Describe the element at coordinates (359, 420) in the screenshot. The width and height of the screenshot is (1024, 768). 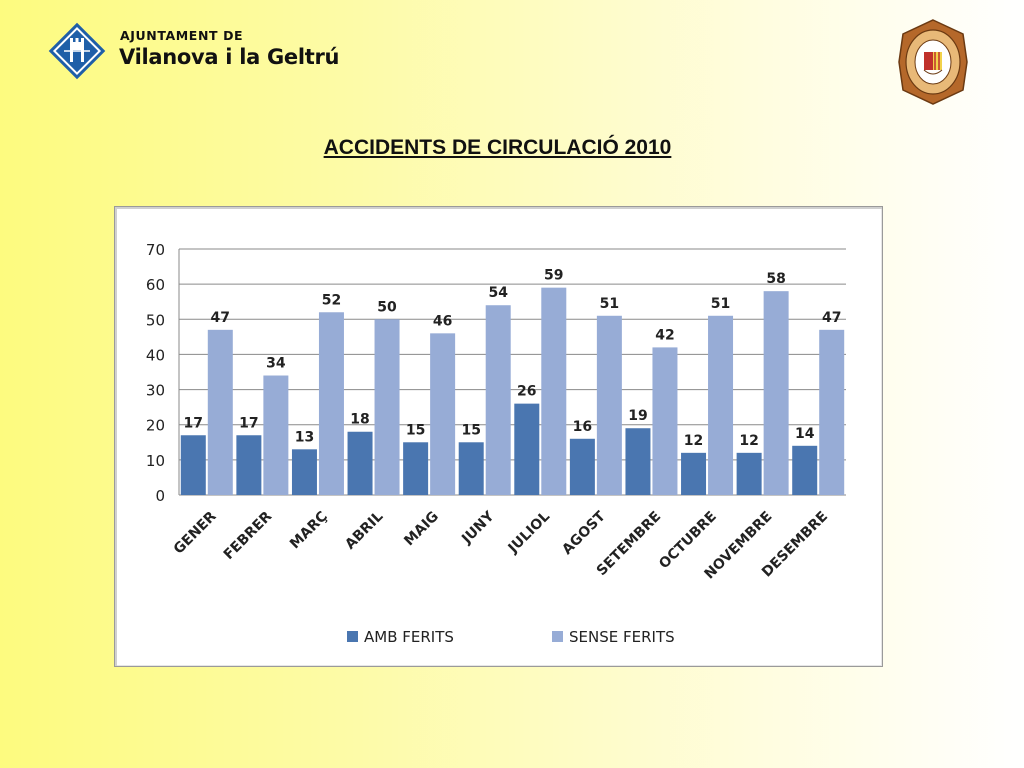
I see `data-label: 18` at that location.